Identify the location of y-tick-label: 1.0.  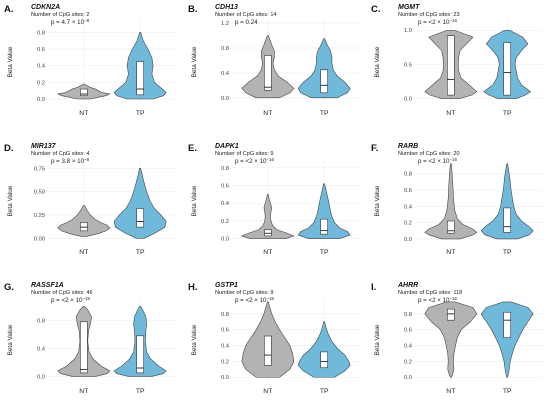
(408, 31).